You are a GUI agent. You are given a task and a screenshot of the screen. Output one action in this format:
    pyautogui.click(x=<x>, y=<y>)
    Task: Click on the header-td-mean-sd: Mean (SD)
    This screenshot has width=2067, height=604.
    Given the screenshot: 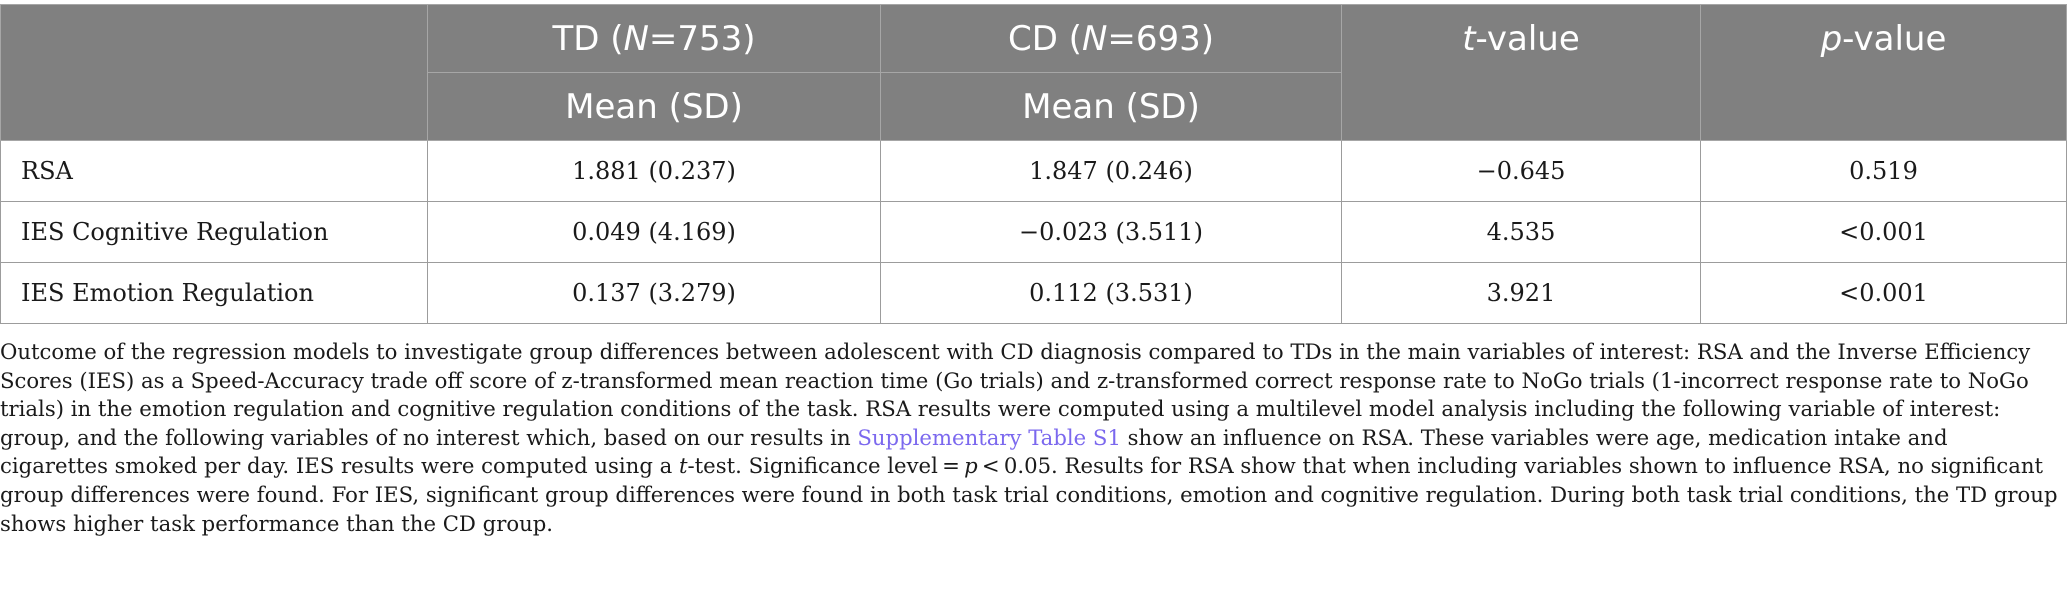 What is the action you would take?
    pyautogui.click(x=654, y=106)
    